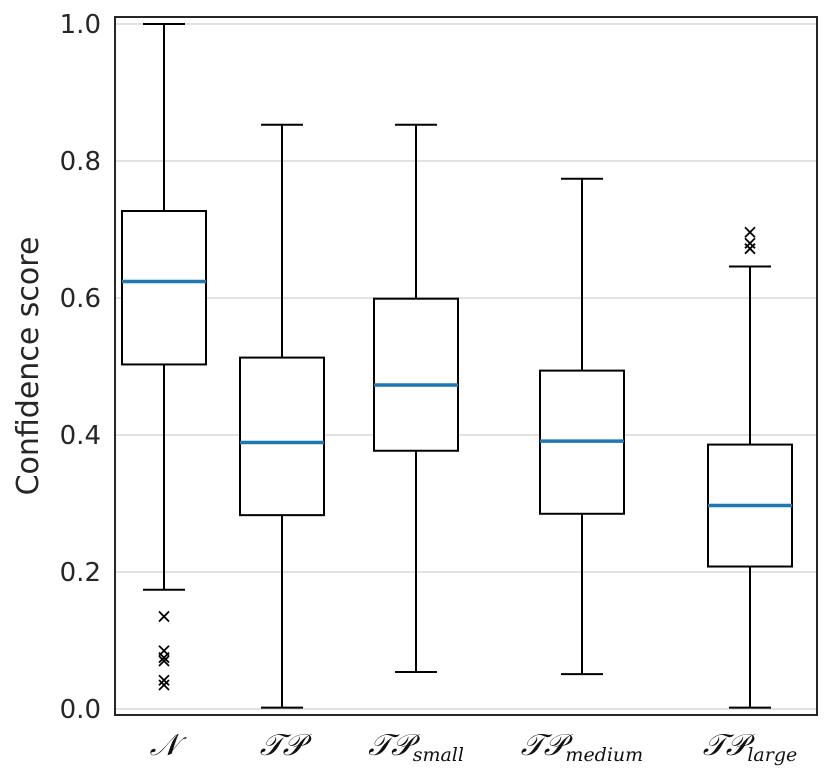 The height and width of the screenshot is (778, 830). What do you see at coordinates (80, 573) in the screenshot?
I see `y-tick-label: 0.2` at bounding box center [80, 573].